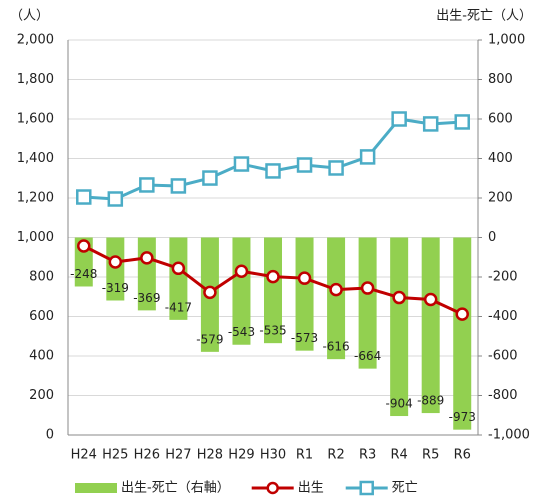  I want to click on legend-label: 出生-死亡（右軸）, so click(175, 488).